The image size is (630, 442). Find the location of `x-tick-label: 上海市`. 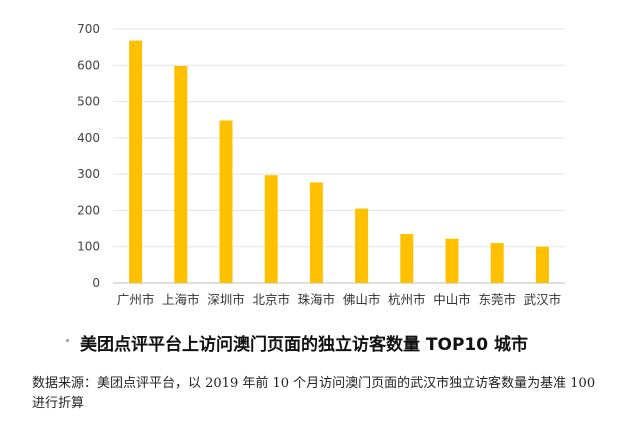

x-tick-label: 上海市 is located at coordinates (181, 299).